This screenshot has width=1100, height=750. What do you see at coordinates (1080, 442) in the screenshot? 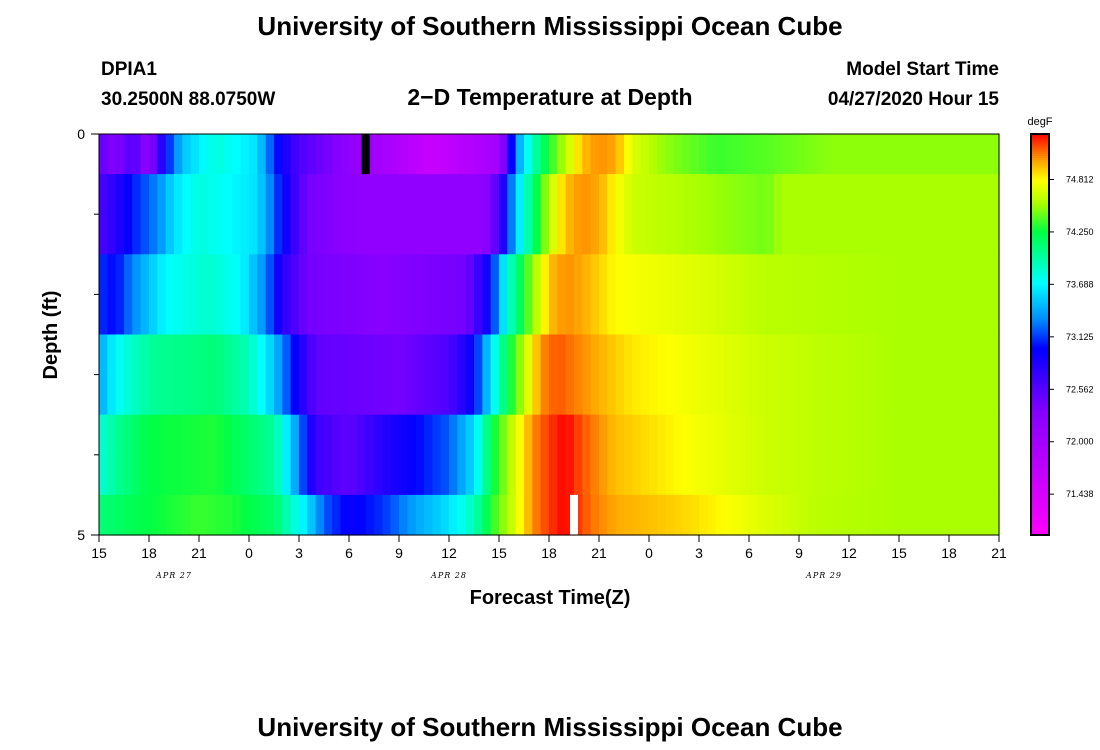
I see `colorbar-tick-label: 72.000` at bounding box center [1080, 442].